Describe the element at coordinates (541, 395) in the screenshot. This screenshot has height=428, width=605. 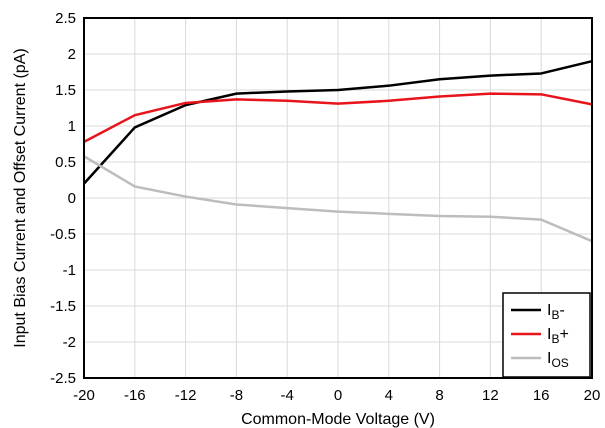
I see `x-tick-label: 16` at that location.